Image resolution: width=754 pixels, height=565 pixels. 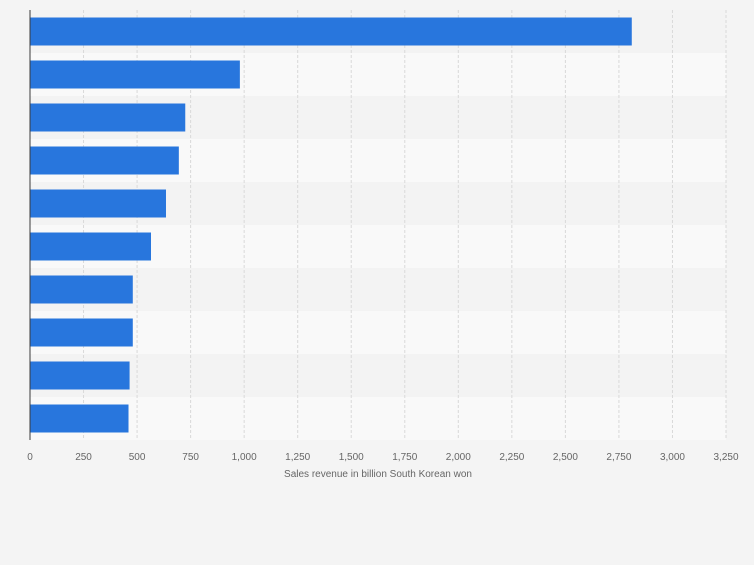 I want to click on x-tick-label: 2,750, so click(x=618, y=457).